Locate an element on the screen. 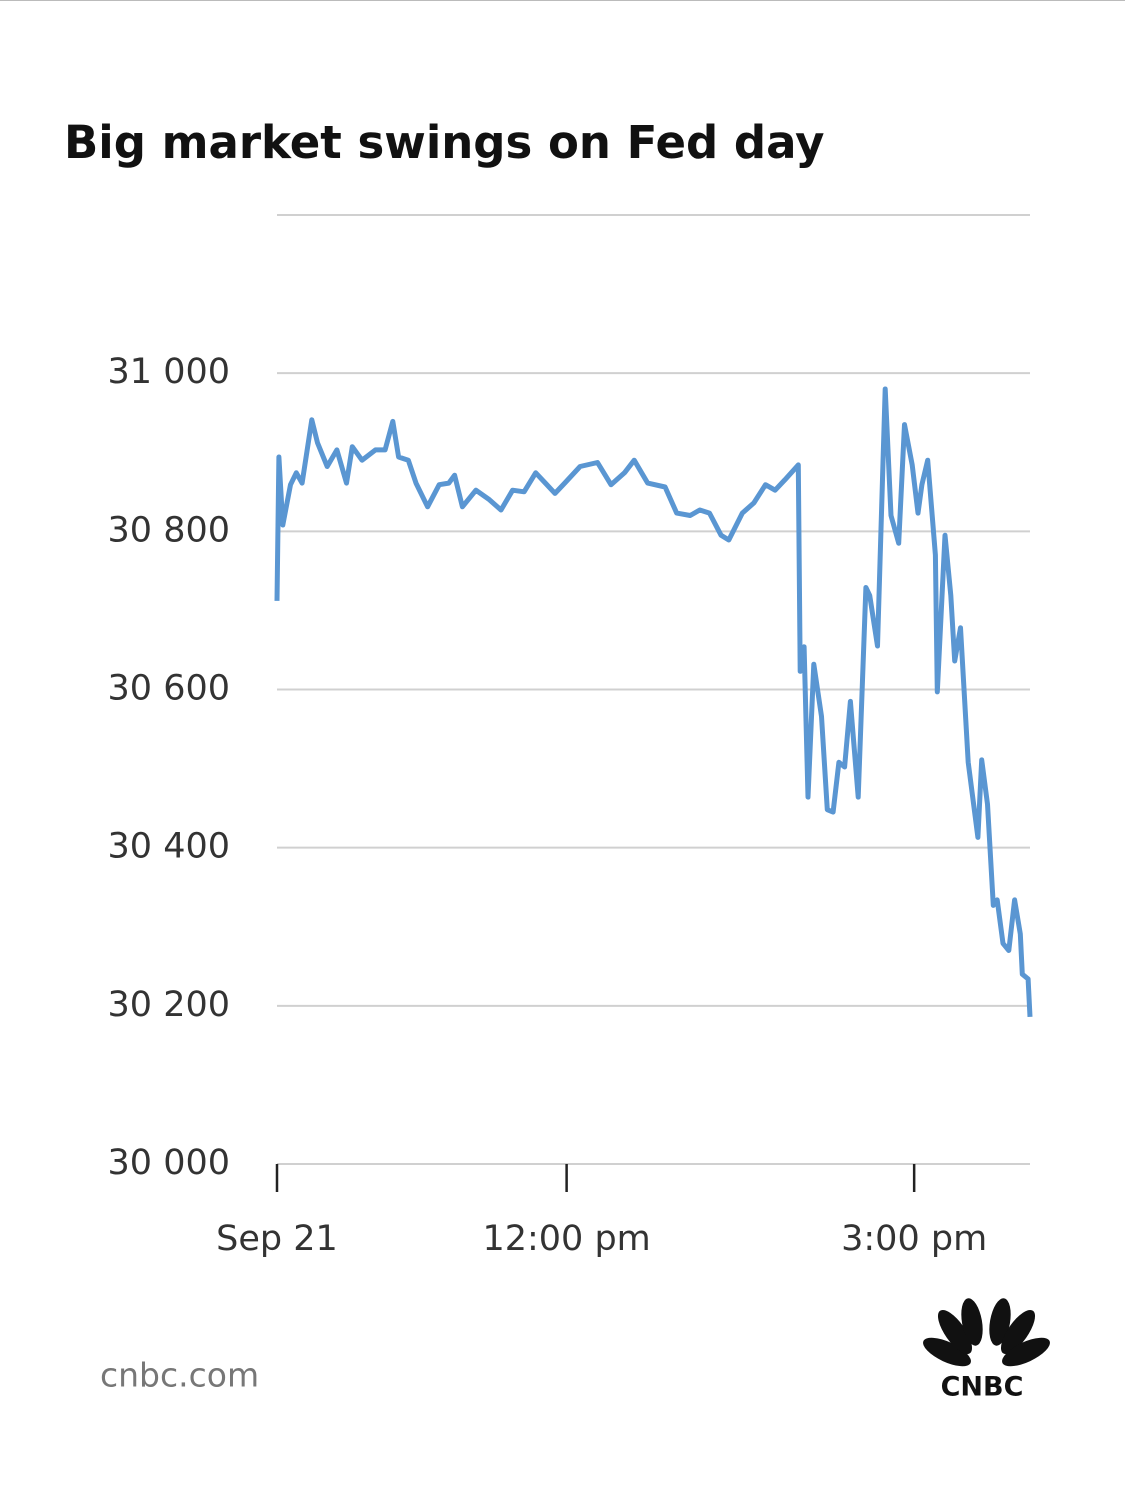  y-tick-label: 30 000 is located at coordinates (169, 1163).